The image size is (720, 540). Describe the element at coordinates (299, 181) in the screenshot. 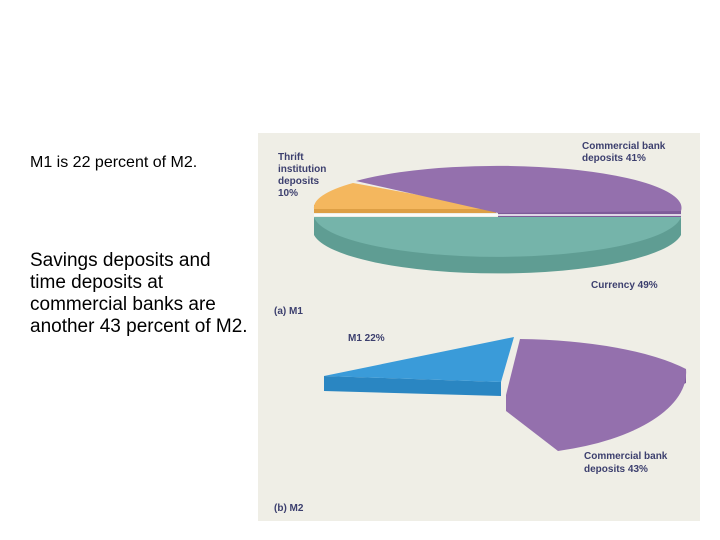

I see `m1-thrift-label-3: deposits` at that location.